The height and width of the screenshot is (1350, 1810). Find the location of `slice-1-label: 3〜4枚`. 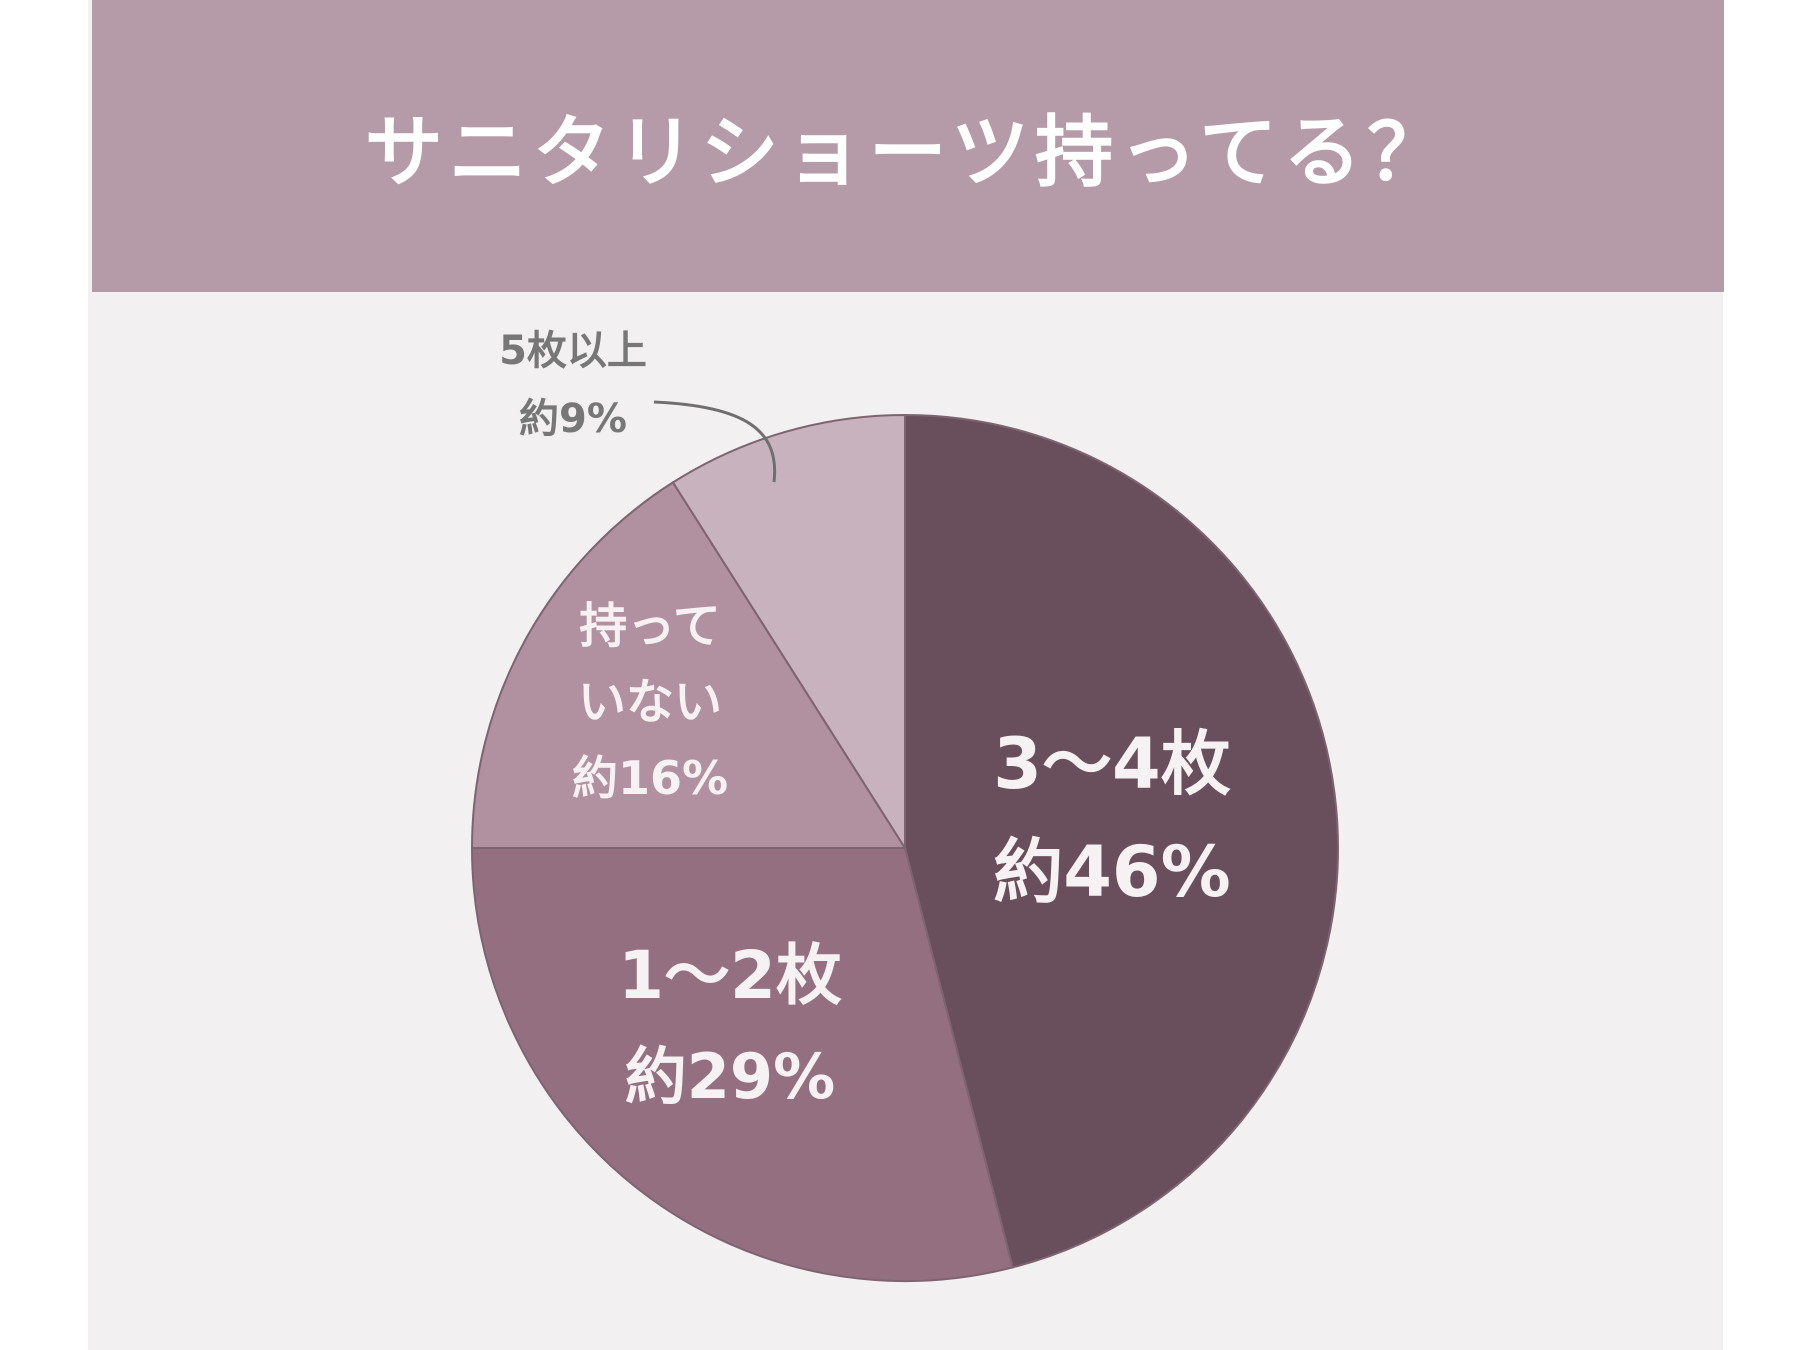

slice-1-label: 3〜4枚 is located at coordinates (1111, 764).